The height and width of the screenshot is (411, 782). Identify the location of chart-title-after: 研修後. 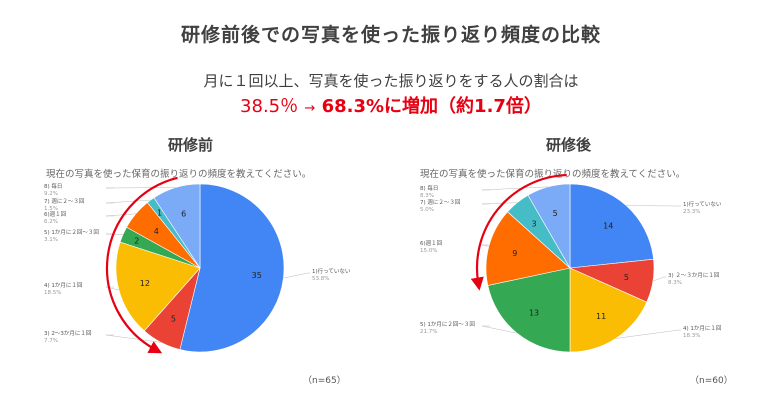
(569, 145).